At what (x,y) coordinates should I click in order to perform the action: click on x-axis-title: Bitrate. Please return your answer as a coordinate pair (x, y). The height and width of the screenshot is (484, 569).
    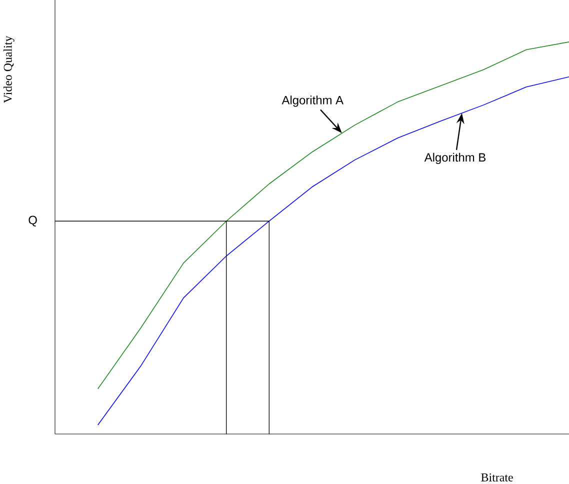
    Looking at the image, I should click on (497, 477).